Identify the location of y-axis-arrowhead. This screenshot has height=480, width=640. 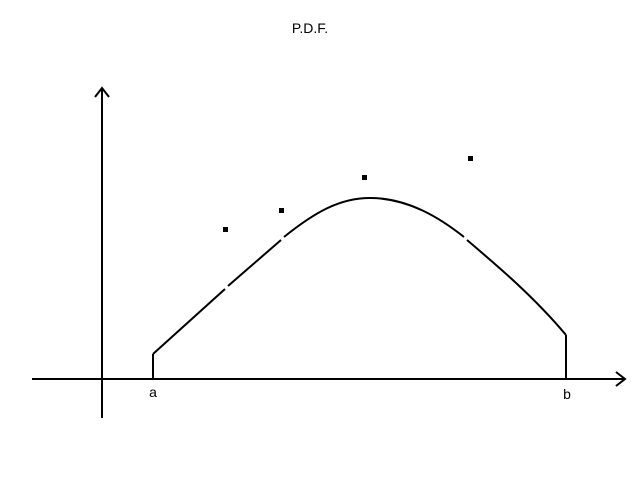
(102, 92).